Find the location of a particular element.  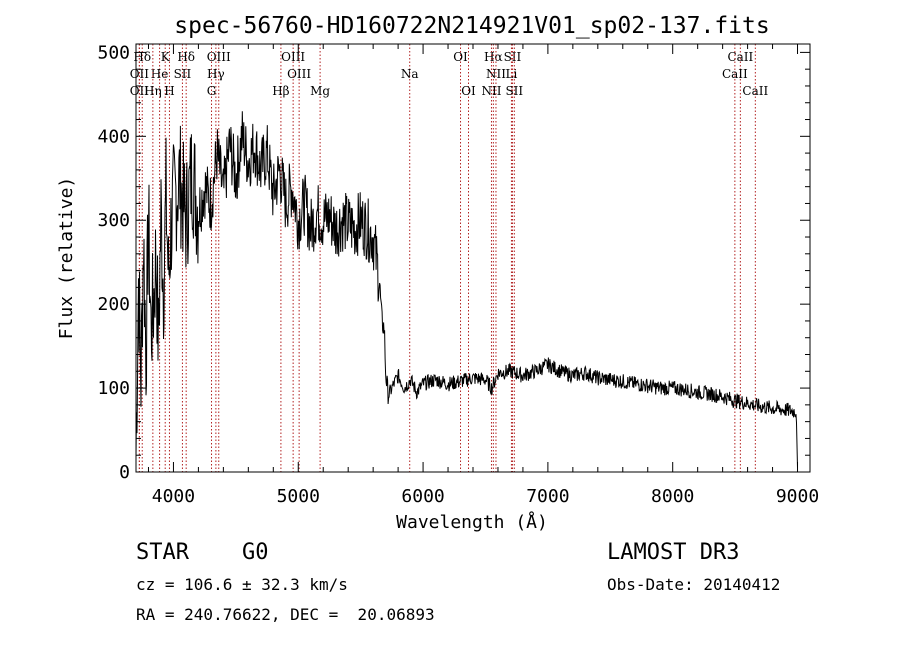

spectral-line-label: He is located at coordinates (160, 74).